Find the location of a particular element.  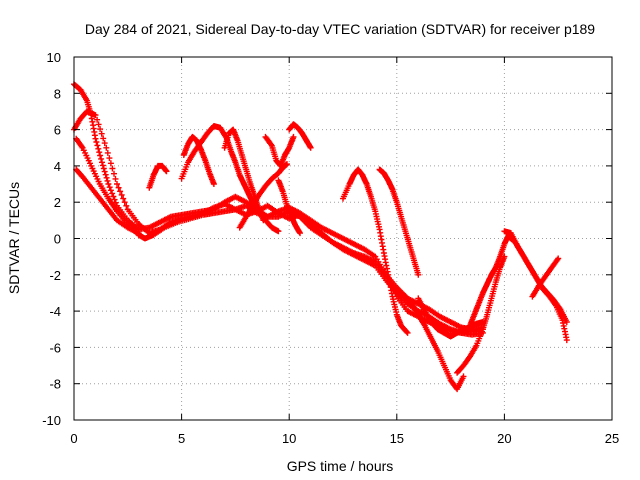

y-tick-label: 0 is located at coordinates (57, 239).